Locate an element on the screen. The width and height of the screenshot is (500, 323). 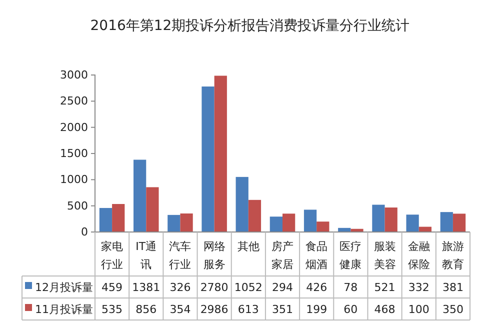
data-label: 351 is located at coordinates (282, 309).